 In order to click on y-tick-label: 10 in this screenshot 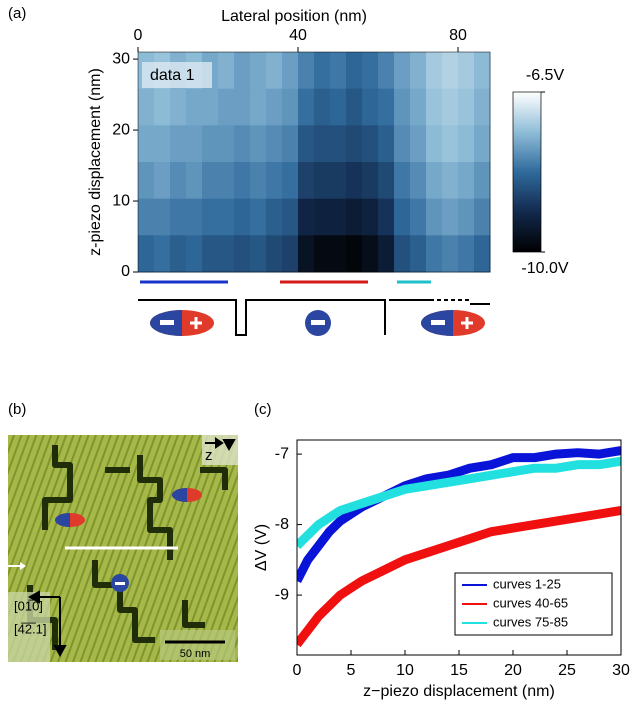, I will do `click(121, 200)`.